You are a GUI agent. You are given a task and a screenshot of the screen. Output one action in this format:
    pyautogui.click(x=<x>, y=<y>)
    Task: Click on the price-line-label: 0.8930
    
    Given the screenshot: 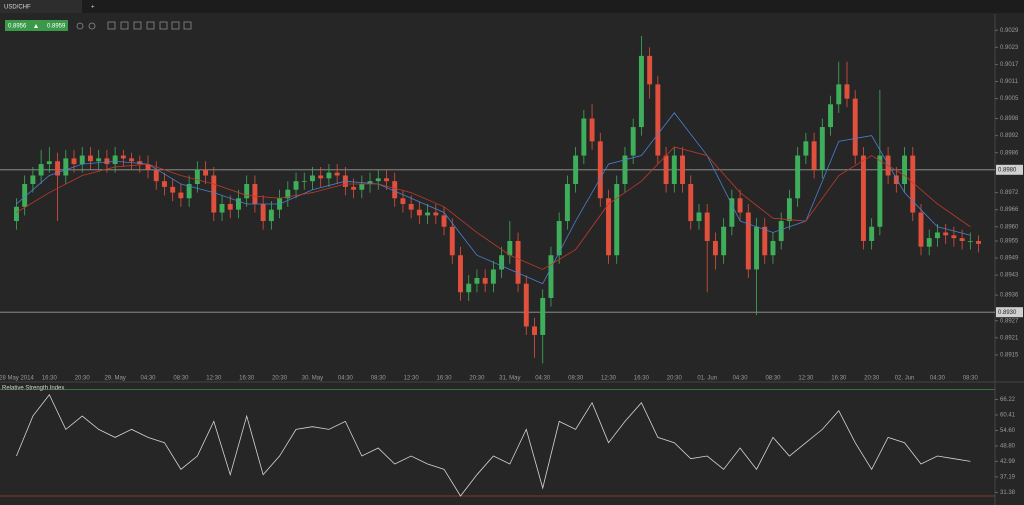 What is the action you would take?
    pyautogui.click(x=1007, y=313)
    